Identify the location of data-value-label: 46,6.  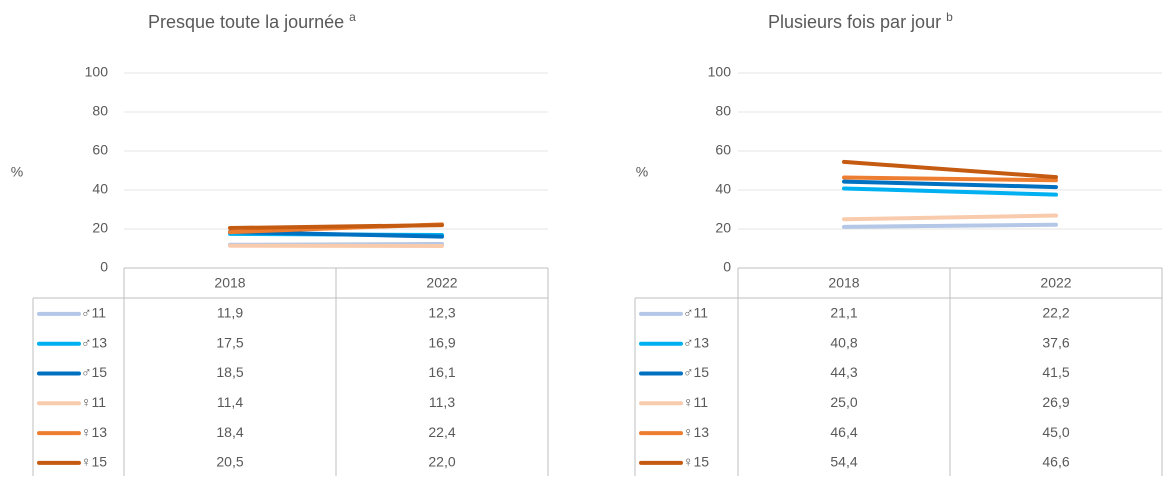
(1055, 462).